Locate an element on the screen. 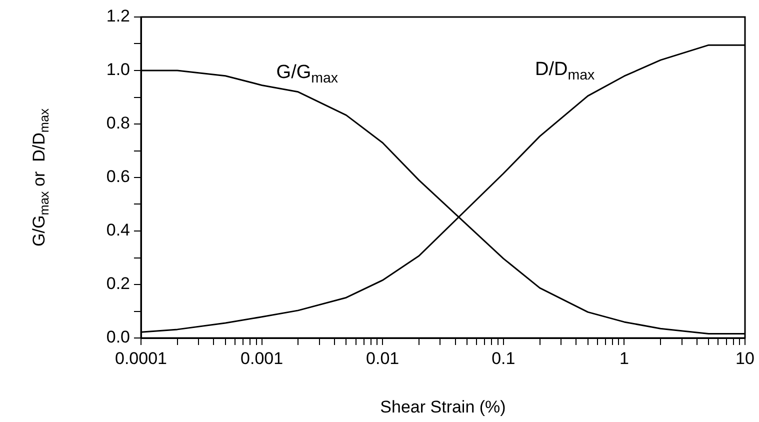 The width and height of the screenshot is (759, 422). x-tick-label: 0.001 is located at coordinates (262, 358).